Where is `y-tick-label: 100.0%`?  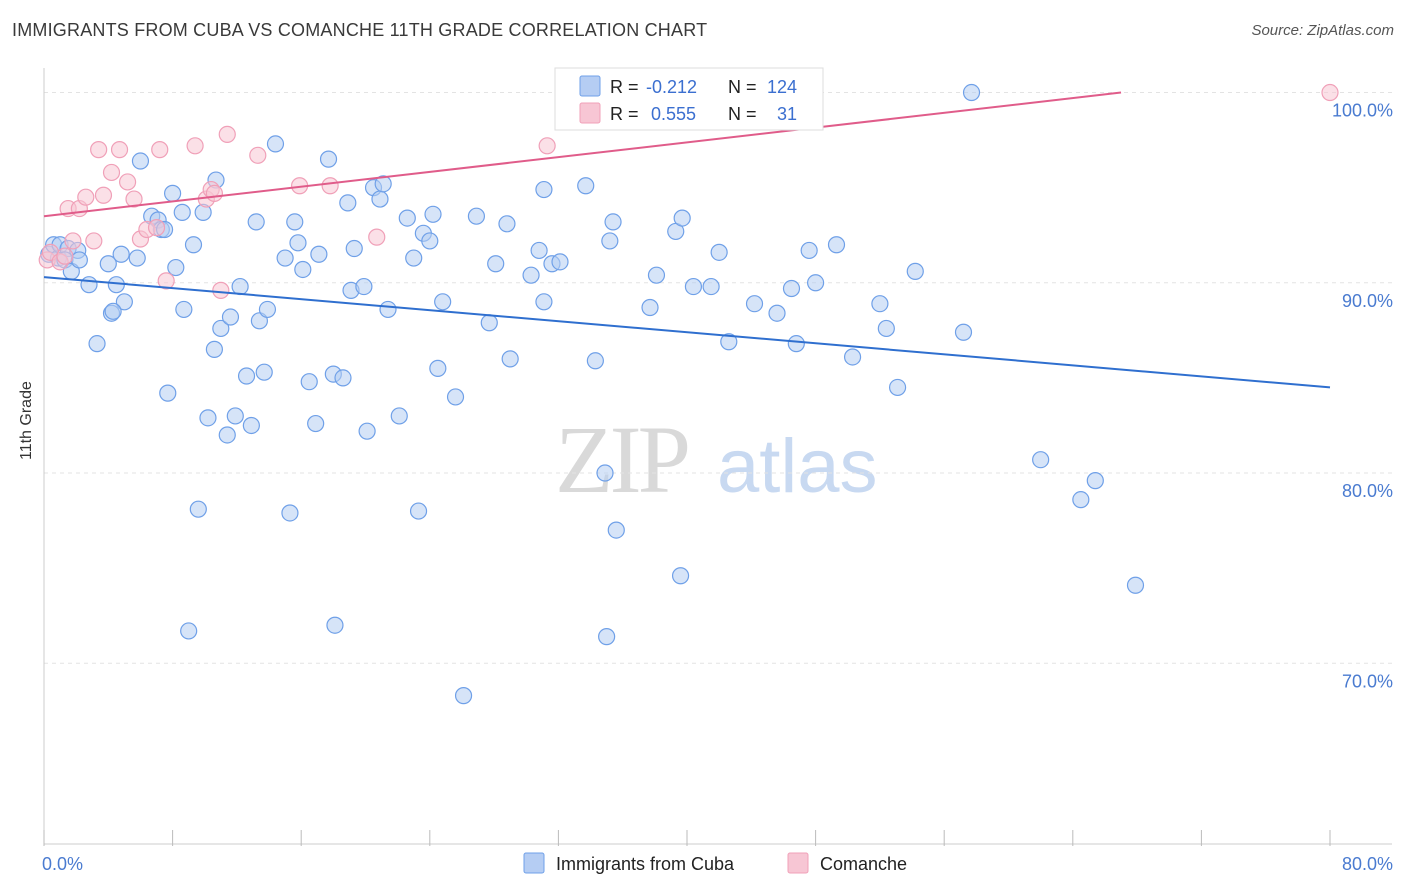 y-tick-label: 100.0% is located at coordinates (1362, 111).